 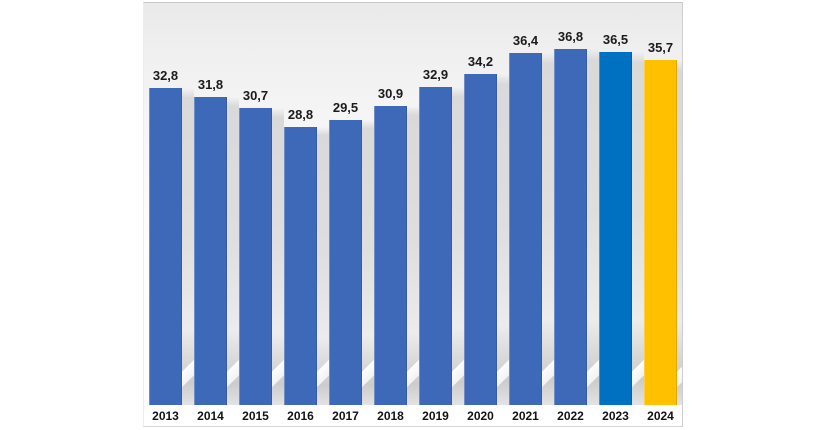 What do you see at coordinates (165, 75) in the screenshot?
I see `value-label-2013: 32,8` at bounding box center [165, 75].